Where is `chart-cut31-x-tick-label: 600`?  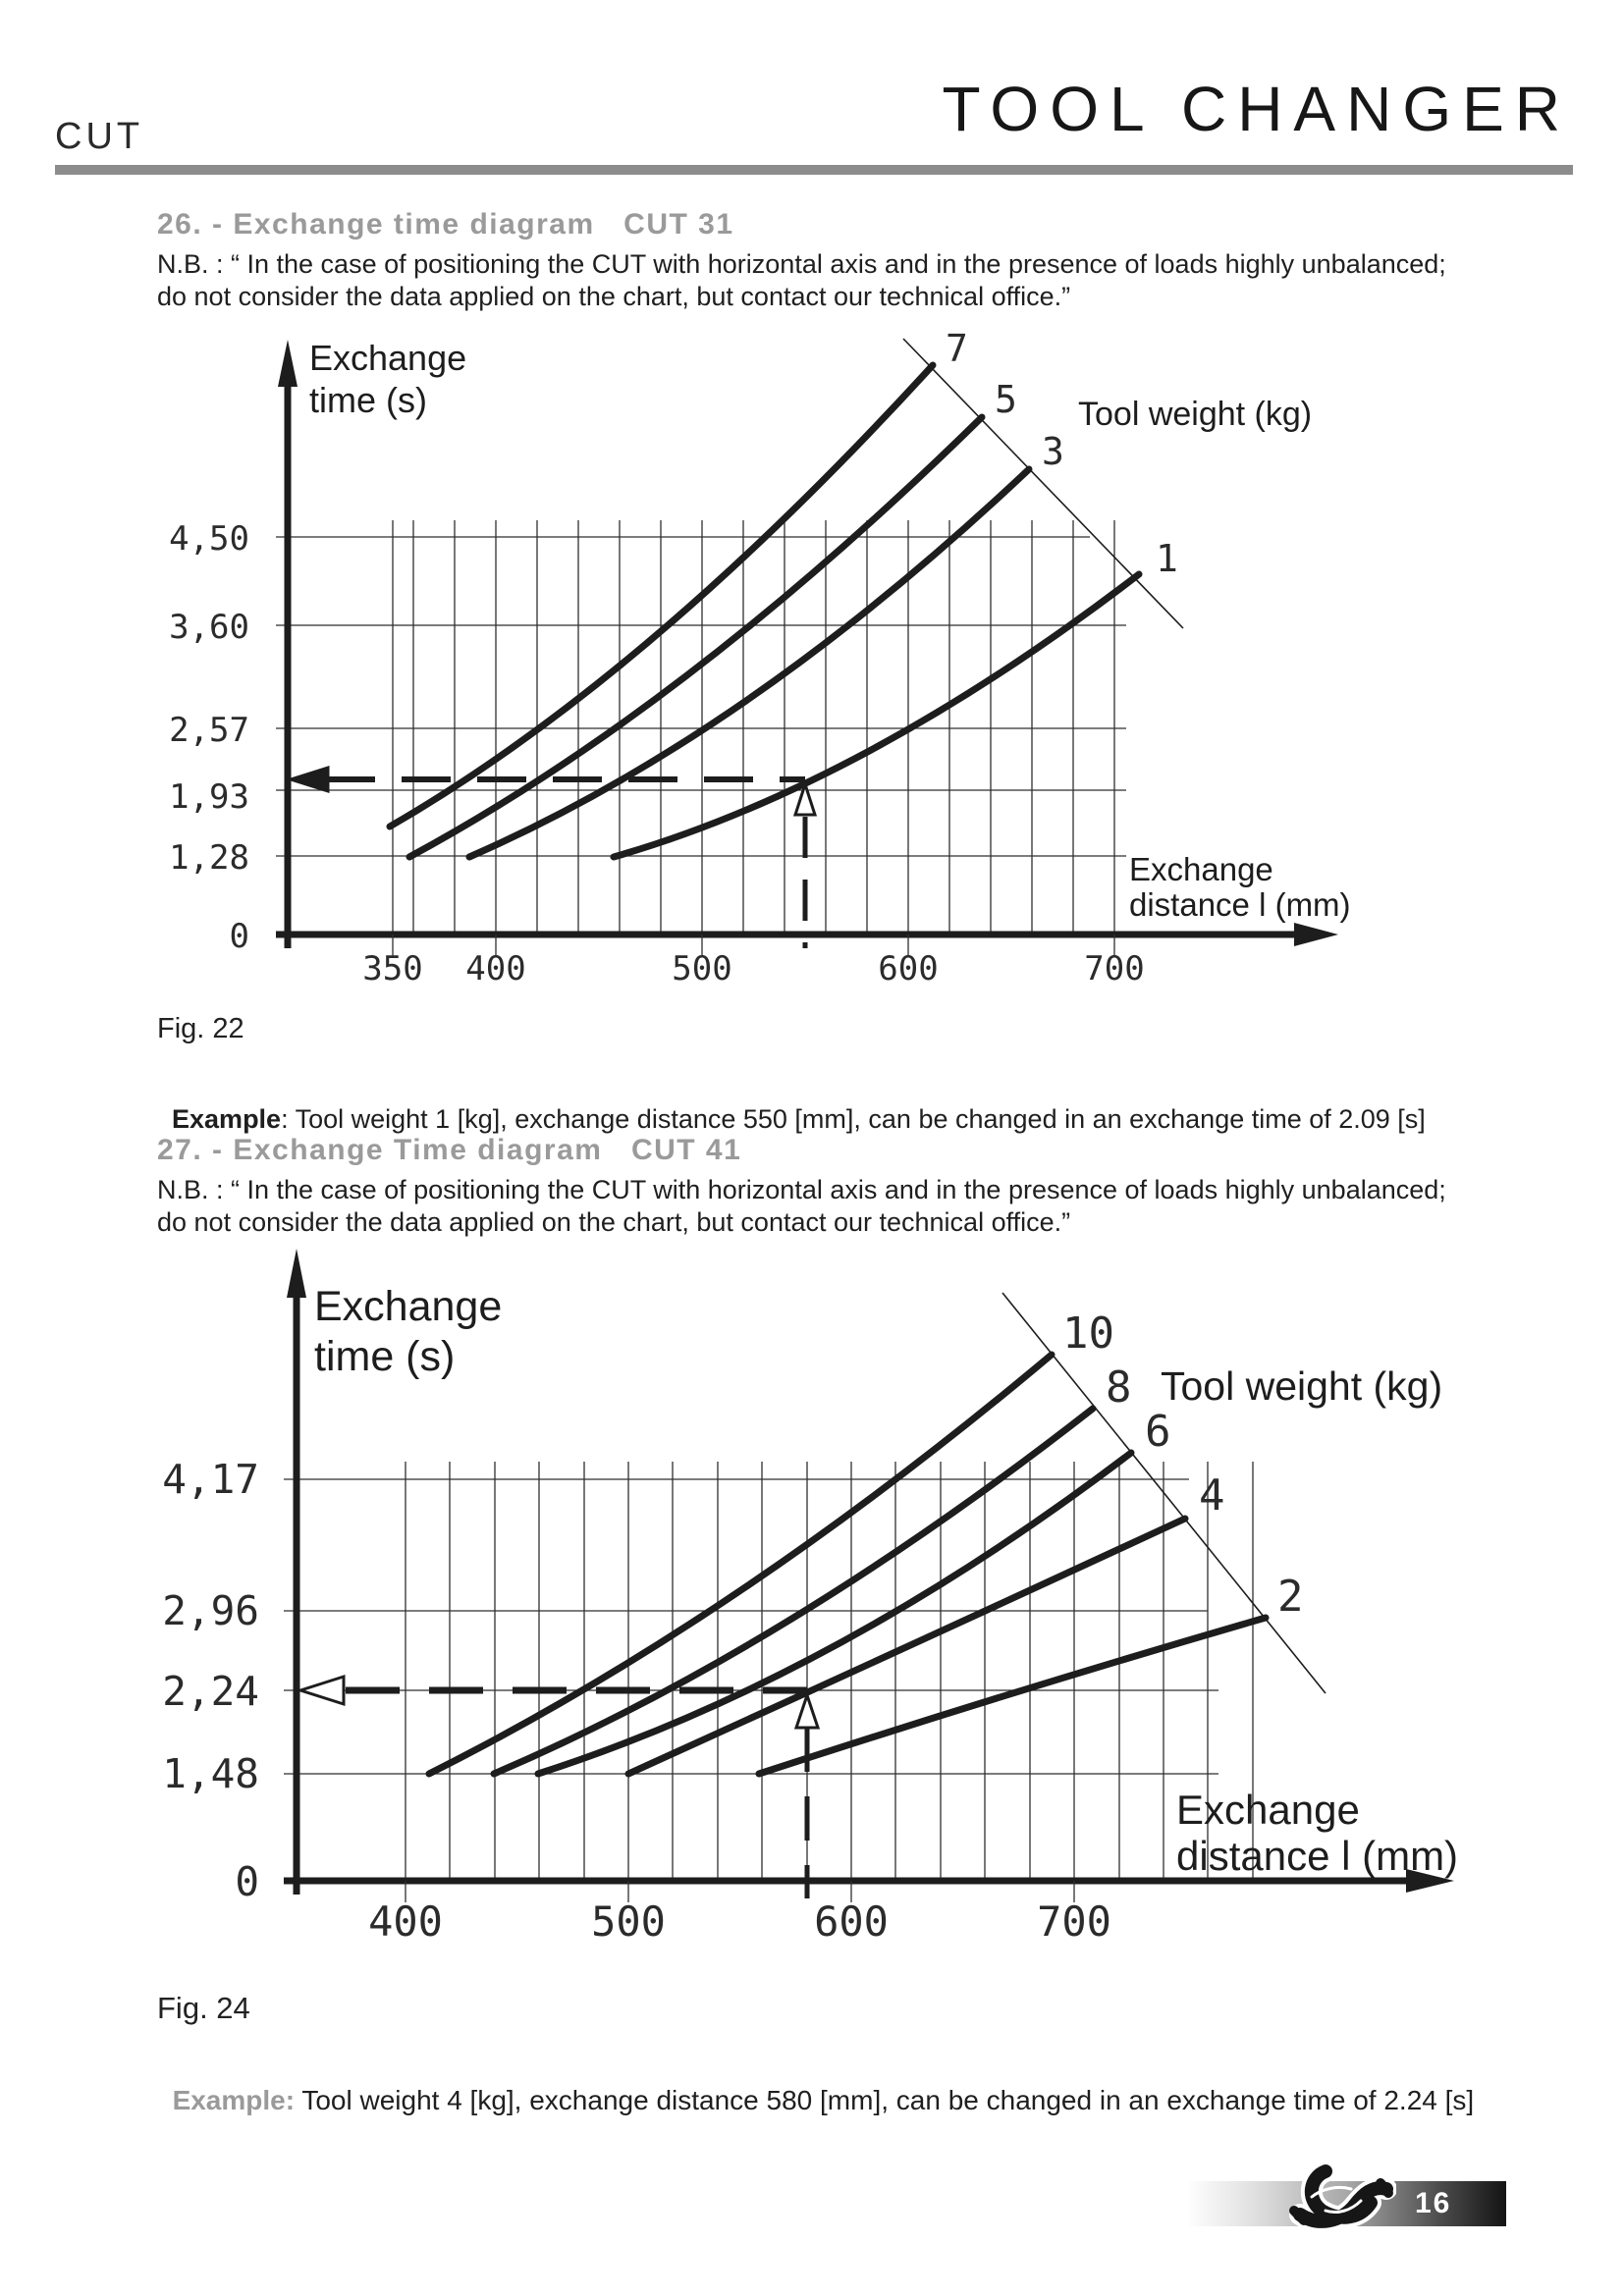 chart-cut31-x-tick-label: 600 is located at coordinates (908, 969).